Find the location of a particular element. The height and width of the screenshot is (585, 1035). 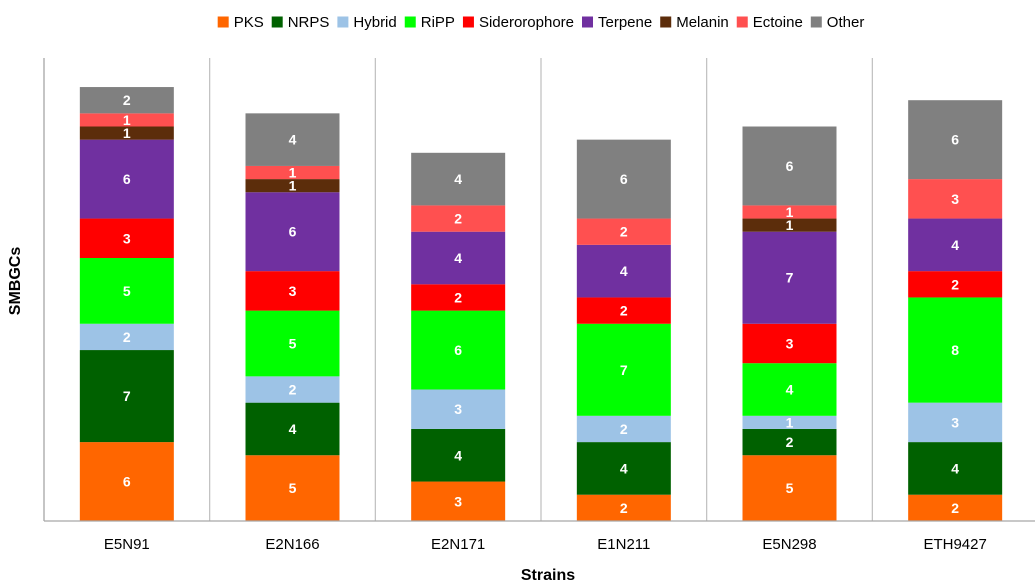

legend-item-nrps: NRPS is located at coordinates (300, 22).